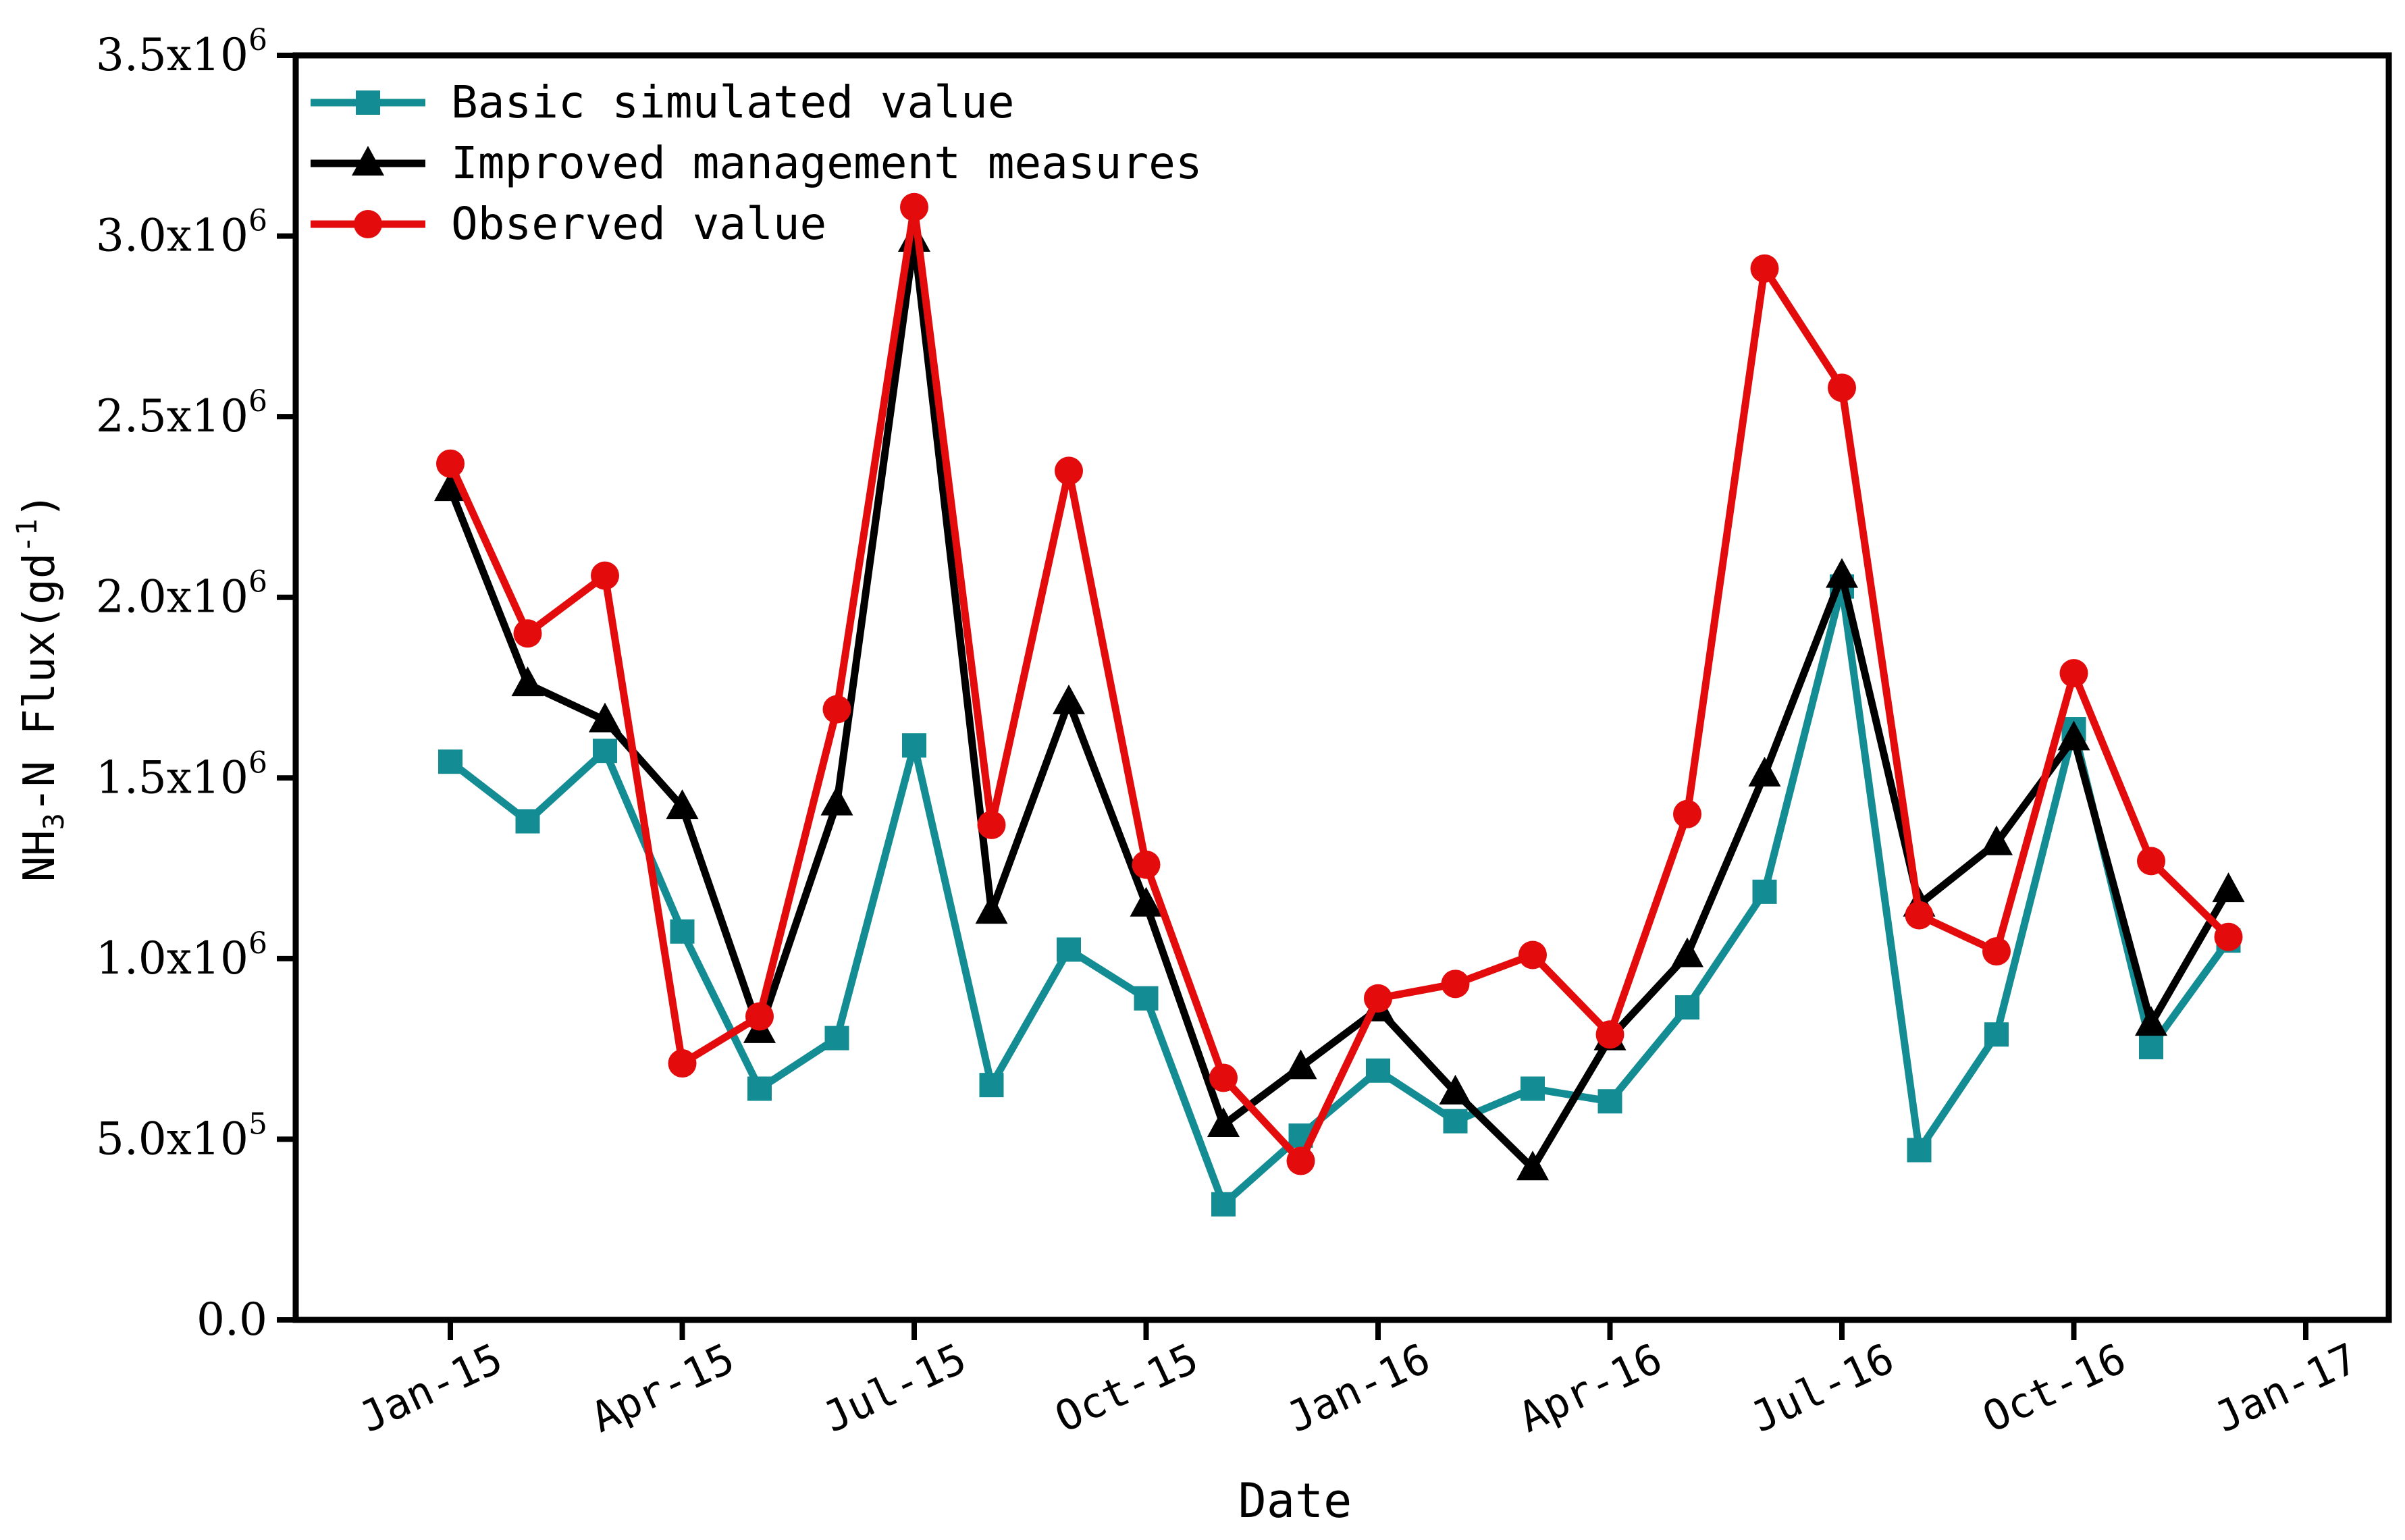 This screenshot has width=2405, height=1540. Describe the element at coordinates (638, 224) in the screenshot. I see `legend-label: Observed value` at that location.